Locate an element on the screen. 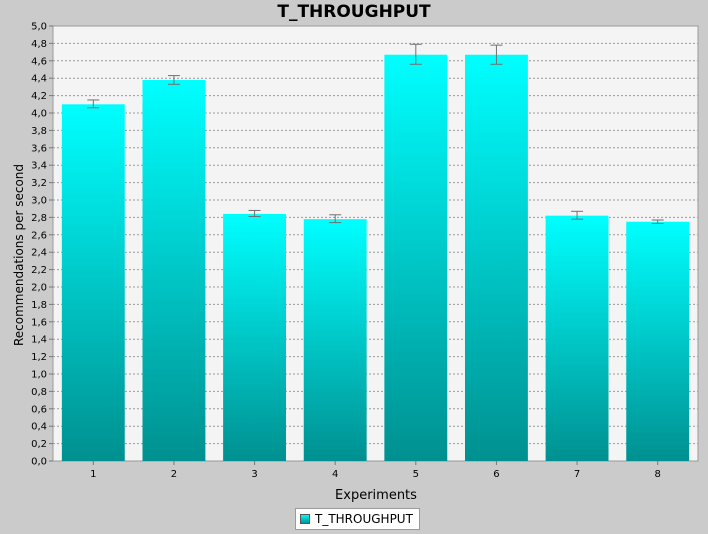 The width and height of the screenshot is (708, 534). legend-swatch is located at coordinates (305, 519).